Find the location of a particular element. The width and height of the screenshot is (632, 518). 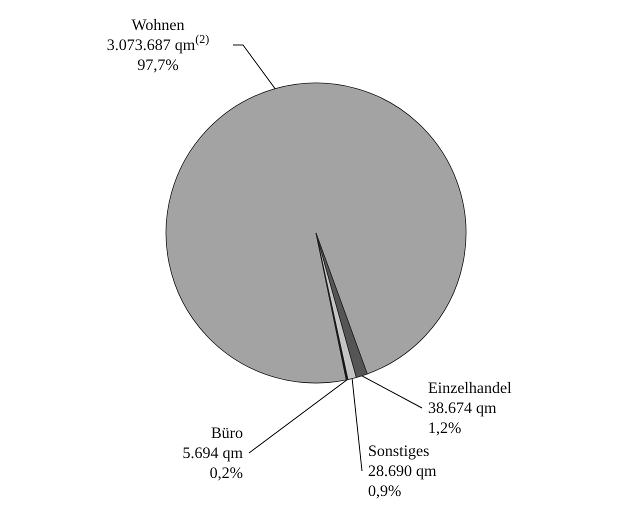

data-label: 38.674 qm 1,2% is located at coordinates (462, 418).